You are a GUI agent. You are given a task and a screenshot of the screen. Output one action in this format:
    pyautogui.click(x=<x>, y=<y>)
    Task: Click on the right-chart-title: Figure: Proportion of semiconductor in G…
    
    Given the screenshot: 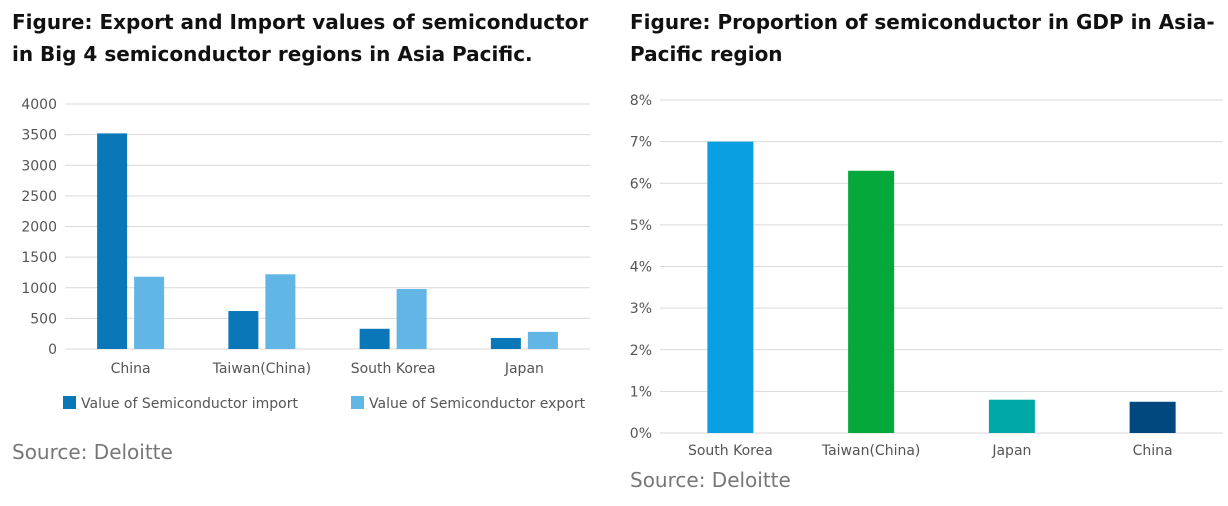 What is the action you would take?
    pyautogui.click(x=922, y=38)
    